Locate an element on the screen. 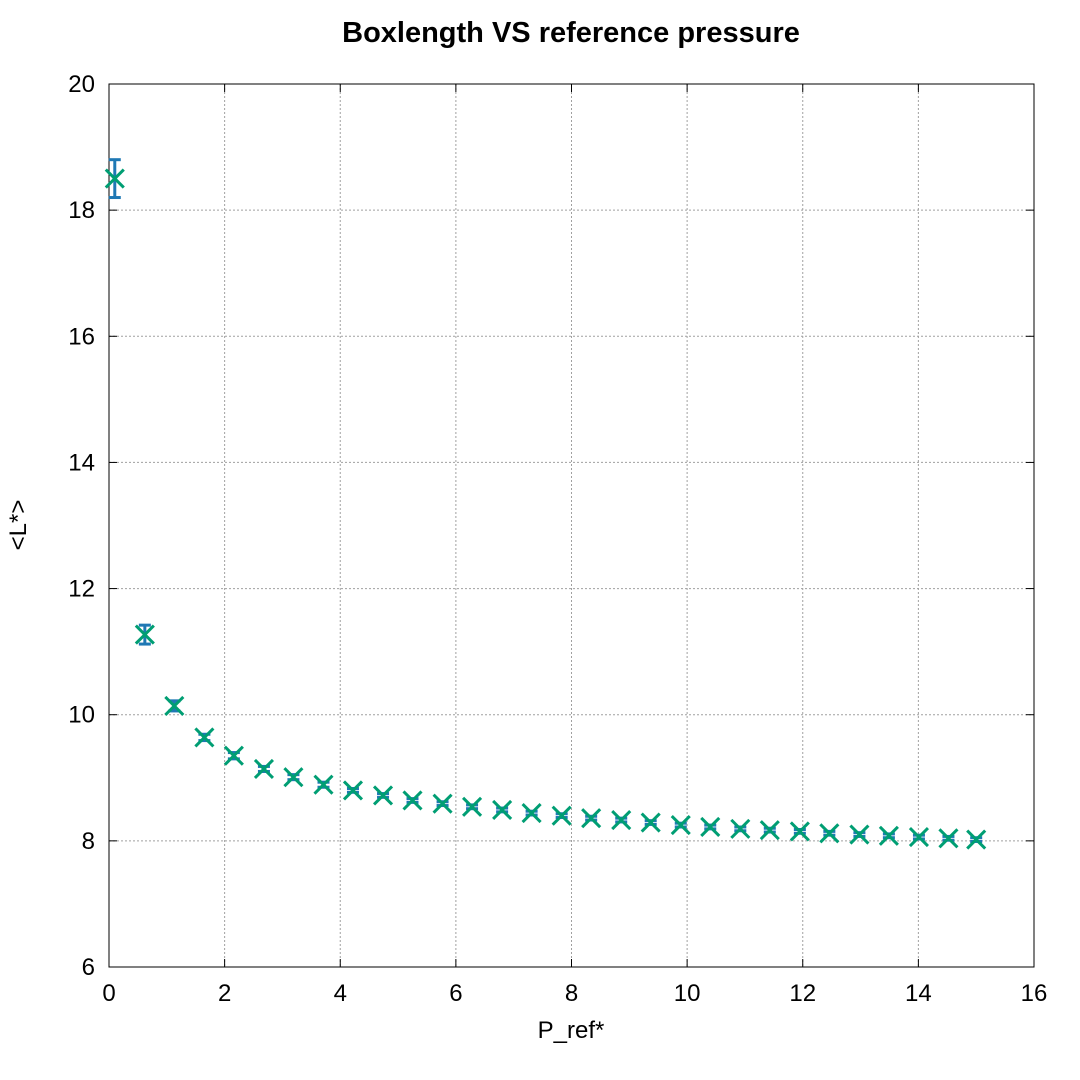 The height and width of the screenshot is (1080, 1080). y-tick-label: 16 is located at coordinates (81, 336).